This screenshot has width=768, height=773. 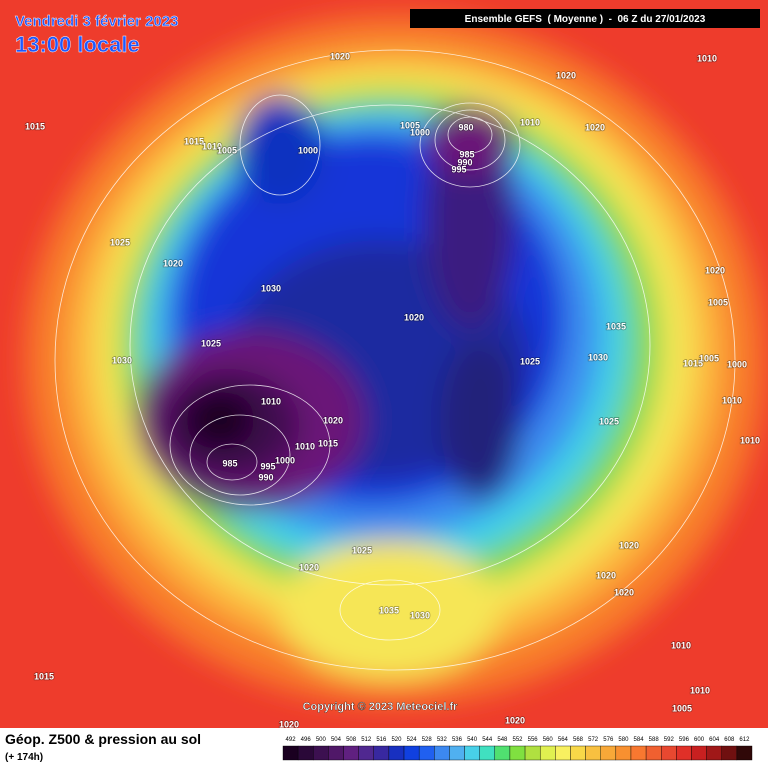 I want to click on colorbar-label: 544, so click(x=487, y=740).